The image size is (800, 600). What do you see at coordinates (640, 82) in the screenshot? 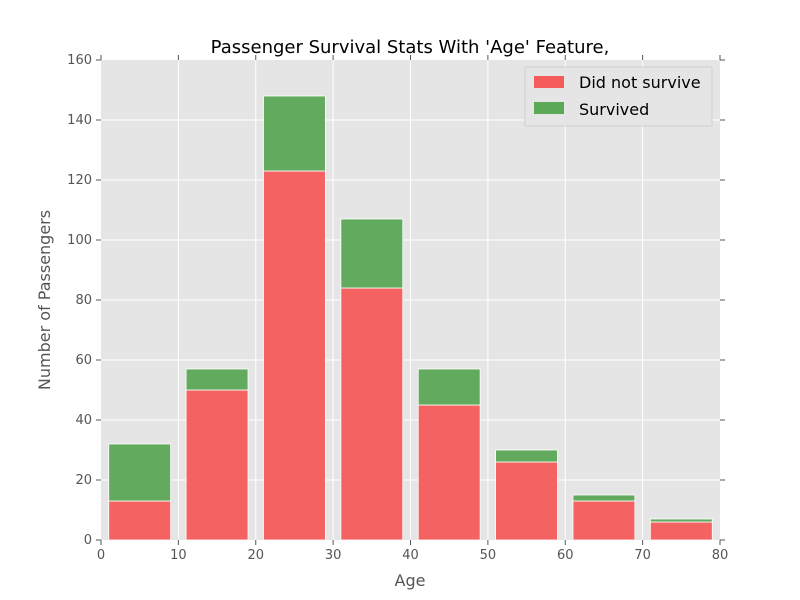
I see `legend-label-did-not-survive: Did not survive` at bounding box center [640, 82].